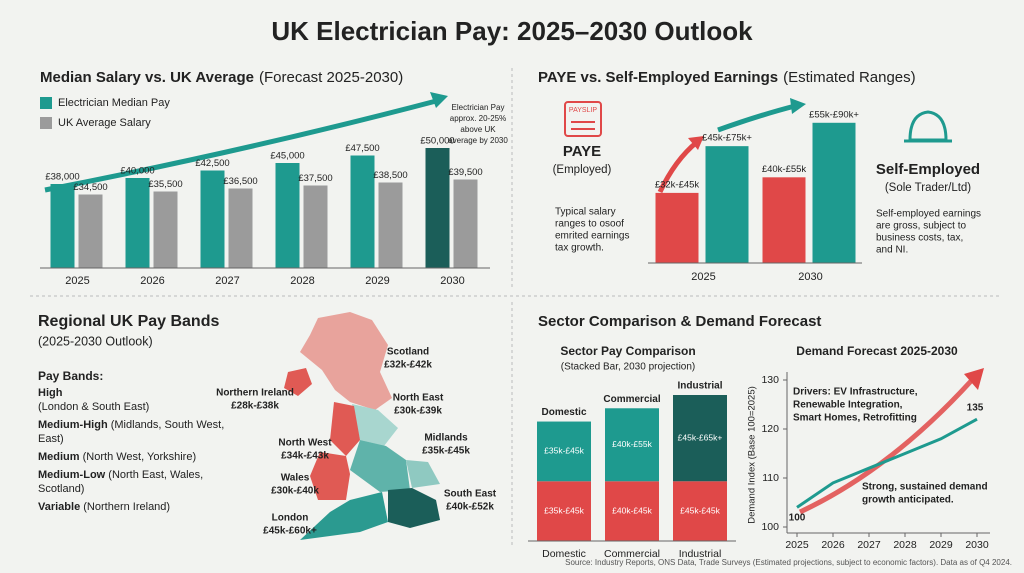  I want to click on legend-label: Electrician Median Pay, so click(114, 103).